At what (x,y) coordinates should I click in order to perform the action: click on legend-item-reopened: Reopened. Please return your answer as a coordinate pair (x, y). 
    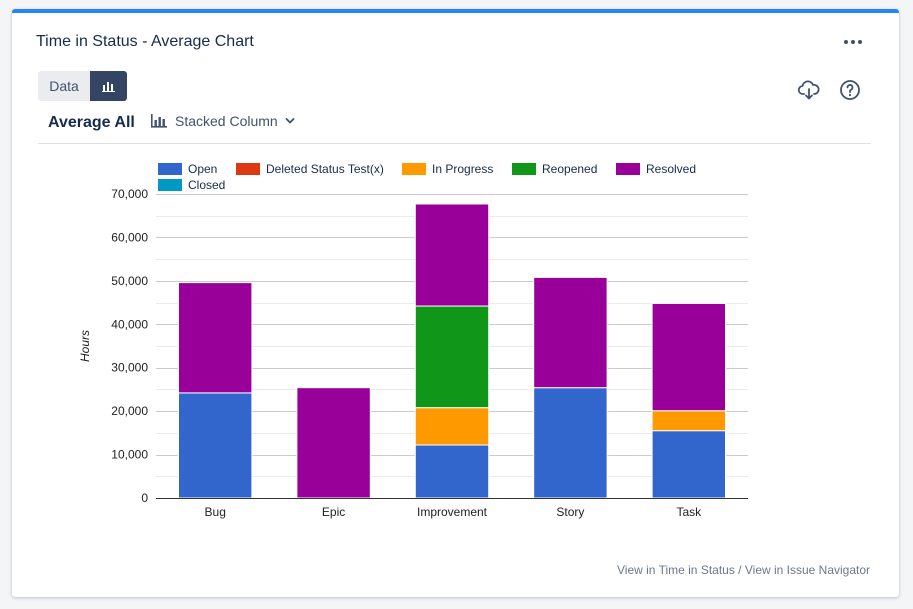
    Looking at the image, I should click on (554, 169).